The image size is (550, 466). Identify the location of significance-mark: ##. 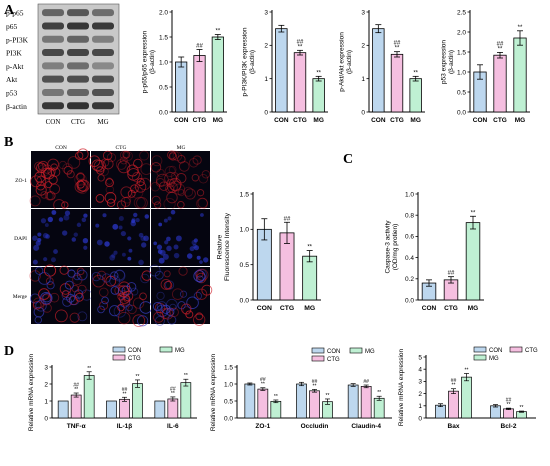
(287, 219).